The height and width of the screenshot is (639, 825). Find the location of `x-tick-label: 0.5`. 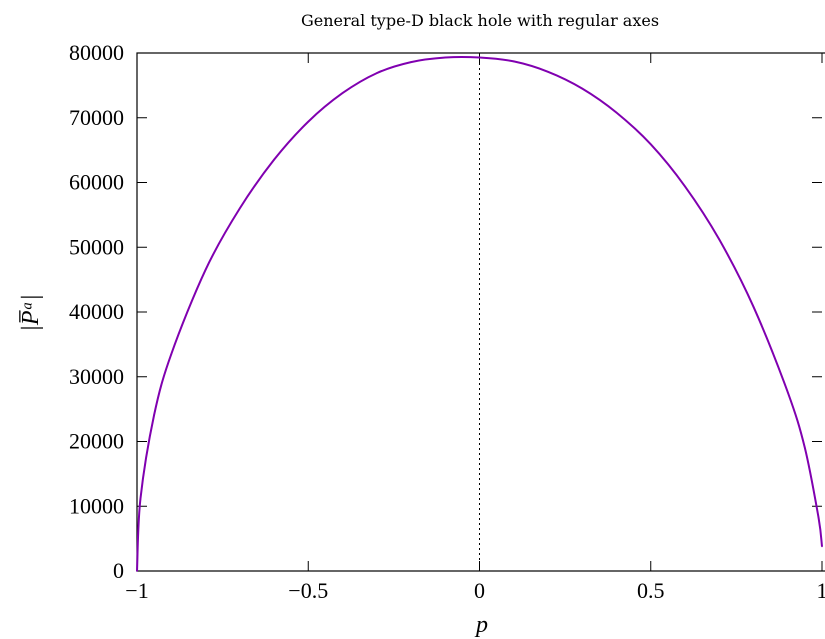

x-tick-label: 0.5 is located at coordinates (651, 590).